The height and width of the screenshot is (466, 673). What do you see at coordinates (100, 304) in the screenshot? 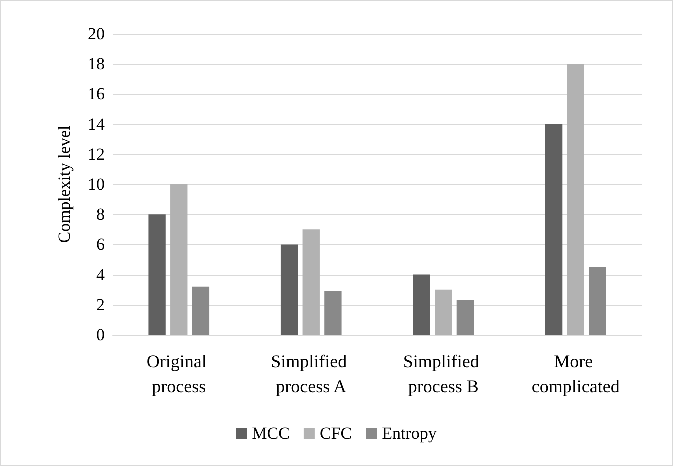
I see `y-tick-label: 2` at bounding box center [100, 304].